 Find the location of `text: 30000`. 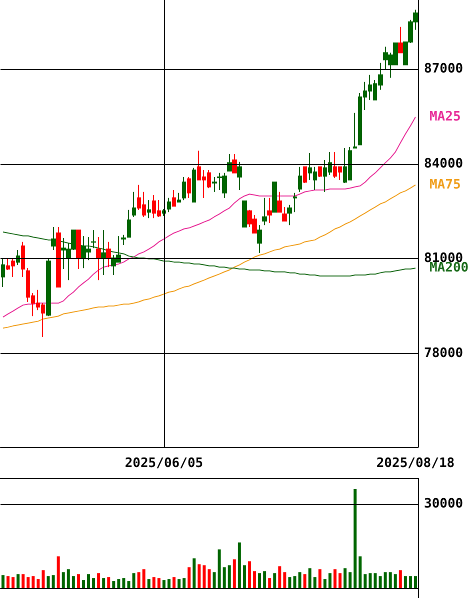

text: 30000 is located at coordinates (444, 504).